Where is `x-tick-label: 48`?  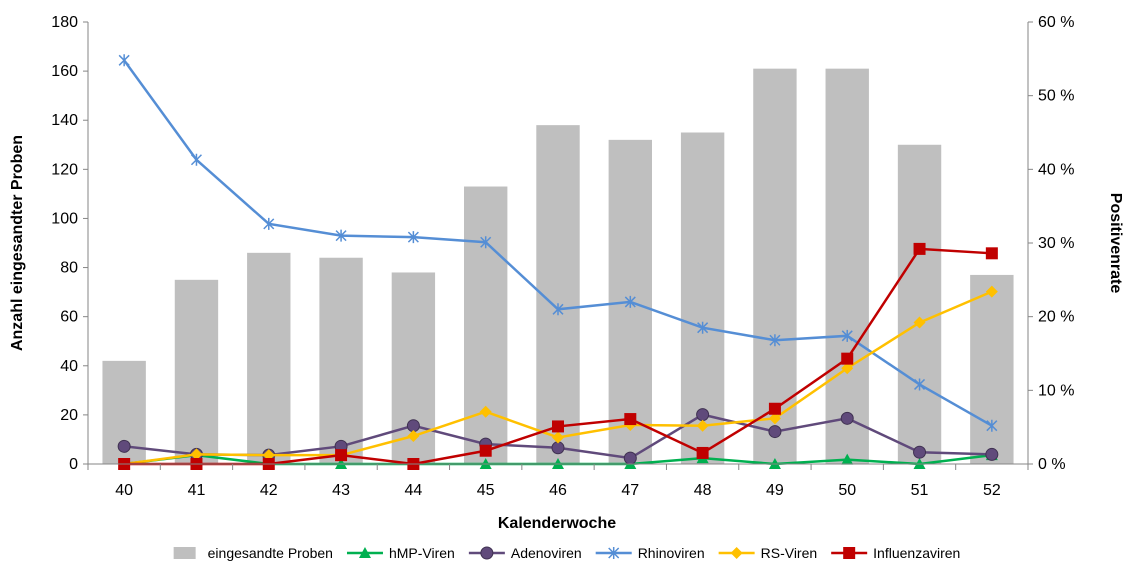 x-tick-label: 48 is located at coordinates (703, 490).